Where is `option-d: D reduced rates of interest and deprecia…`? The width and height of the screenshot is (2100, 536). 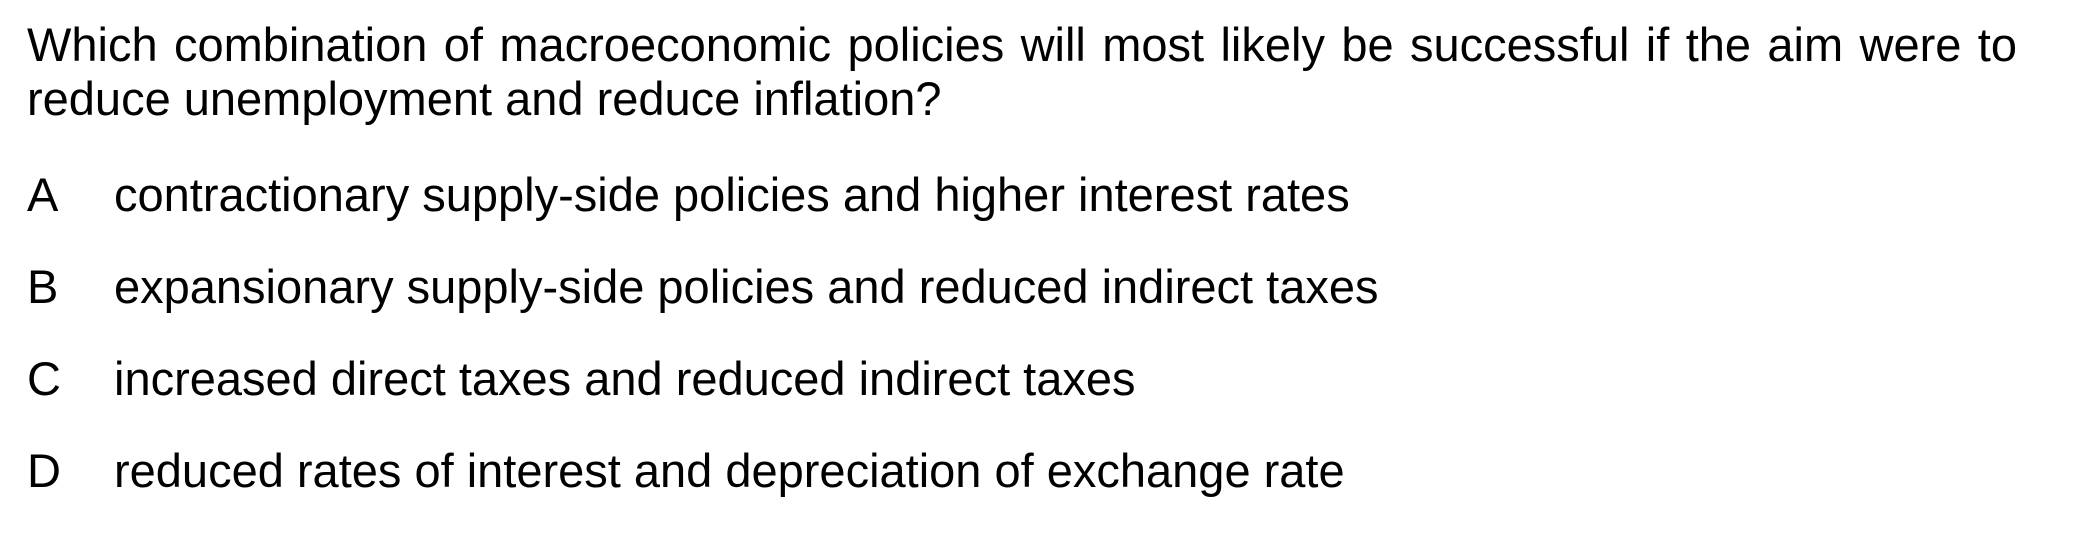
option-d: D reduced rates of interest and deprecia… is located at coordinates (703, 490).